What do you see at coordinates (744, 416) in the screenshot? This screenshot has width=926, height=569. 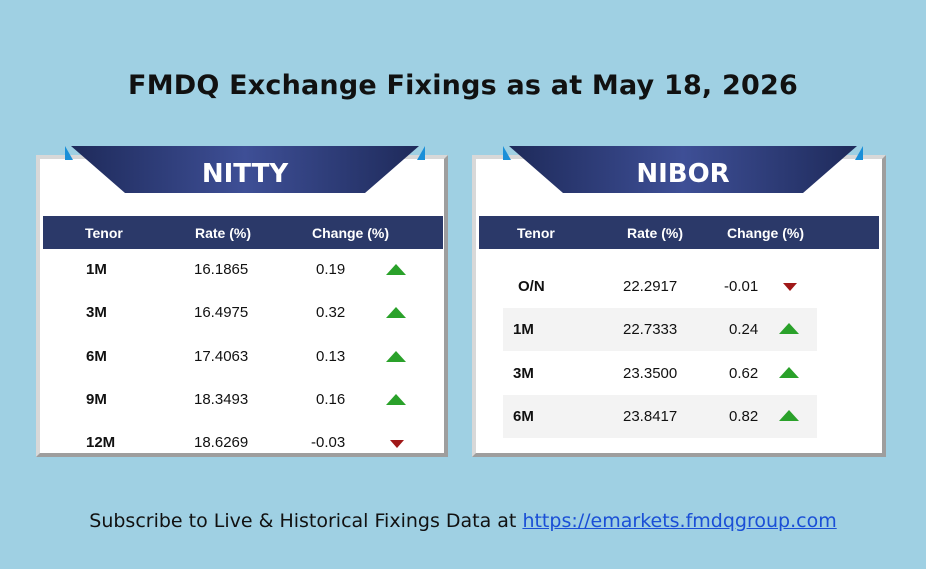 I see `change-cell: 0.82` at bounding box center [744, 416].